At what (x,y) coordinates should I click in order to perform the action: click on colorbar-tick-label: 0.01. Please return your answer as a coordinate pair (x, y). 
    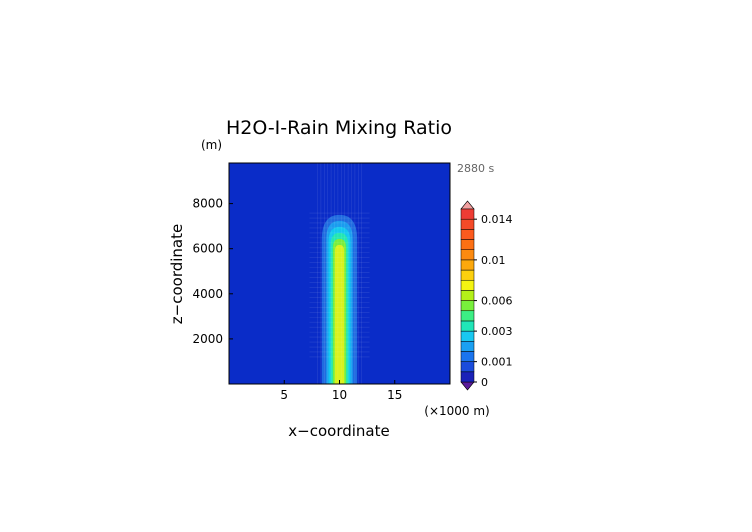
    Looking at the image, I should click on (493, 260).